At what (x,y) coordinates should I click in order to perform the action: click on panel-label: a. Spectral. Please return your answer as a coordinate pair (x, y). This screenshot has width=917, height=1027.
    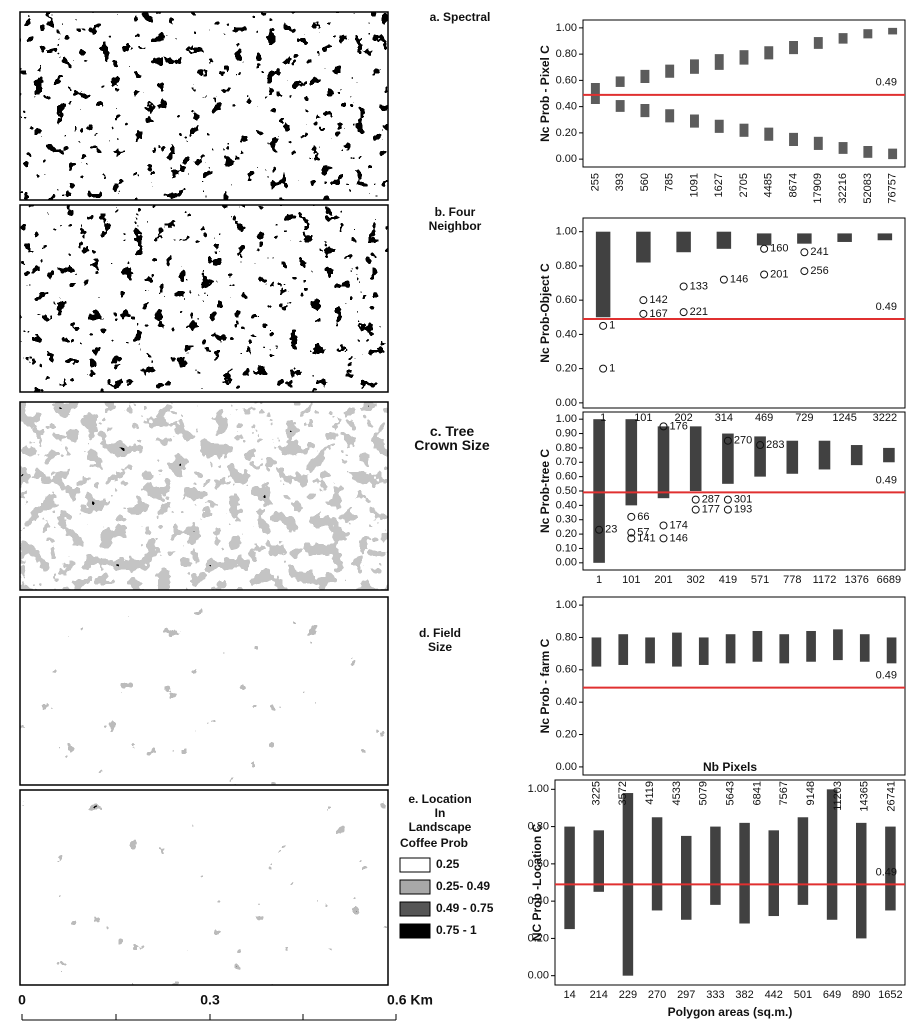
    Looking at the image, I should click on (460, 17).